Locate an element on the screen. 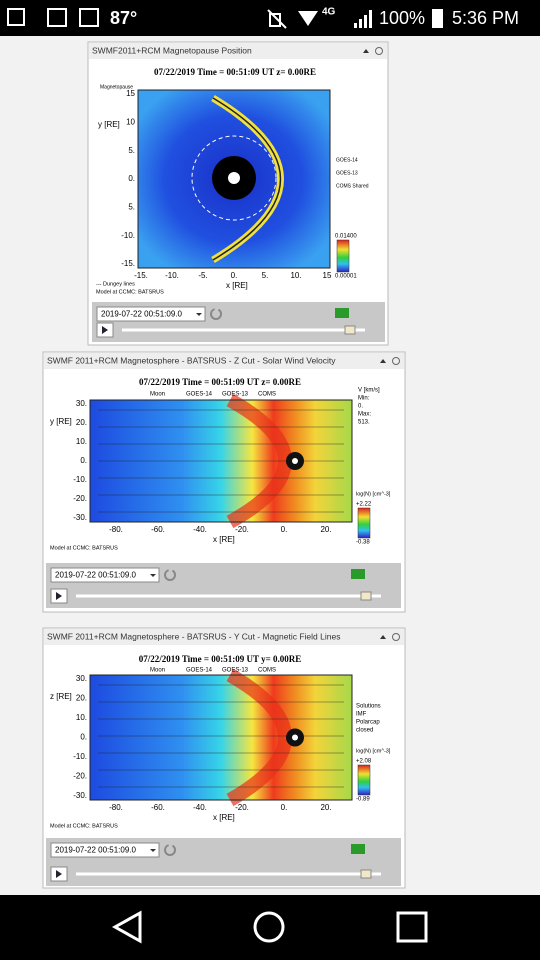  home-button is located at coordinates (269, 927).